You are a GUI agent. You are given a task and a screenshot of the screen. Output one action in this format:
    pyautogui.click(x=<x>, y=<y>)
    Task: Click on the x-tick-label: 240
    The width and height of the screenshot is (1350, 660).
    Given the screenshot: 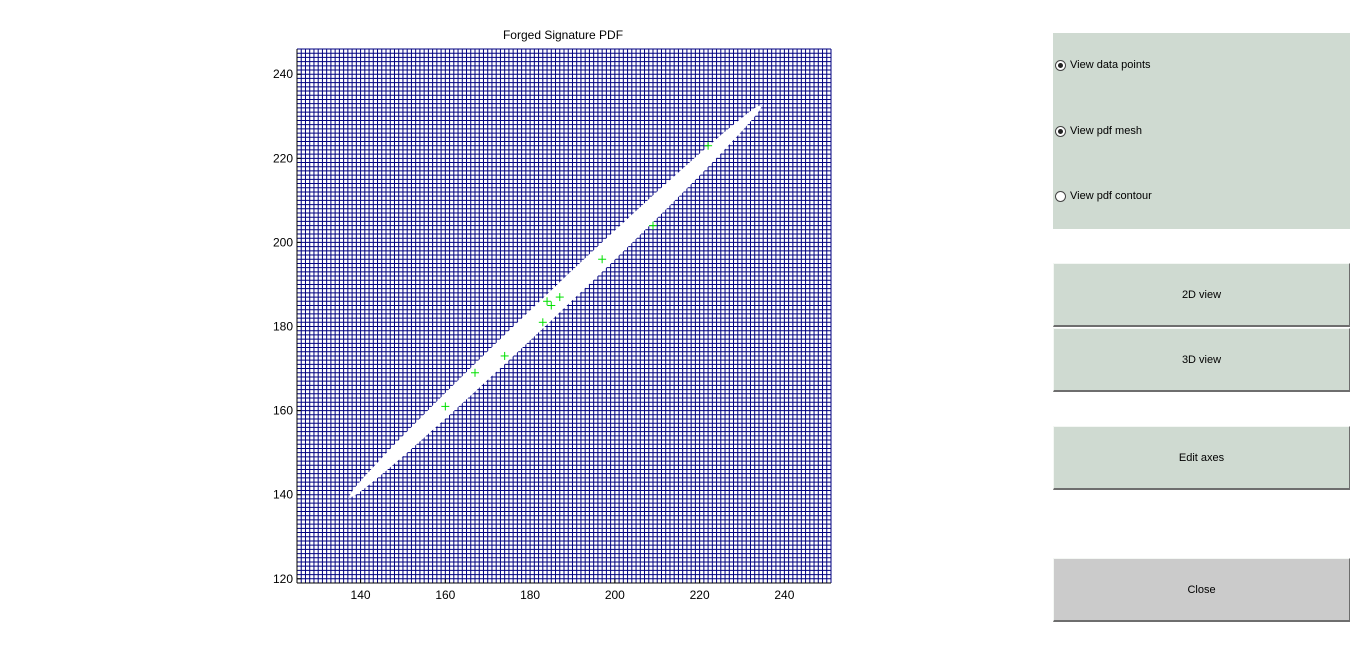 What is the action you would take?
    pyautogui.click(x=784, y=595)
    